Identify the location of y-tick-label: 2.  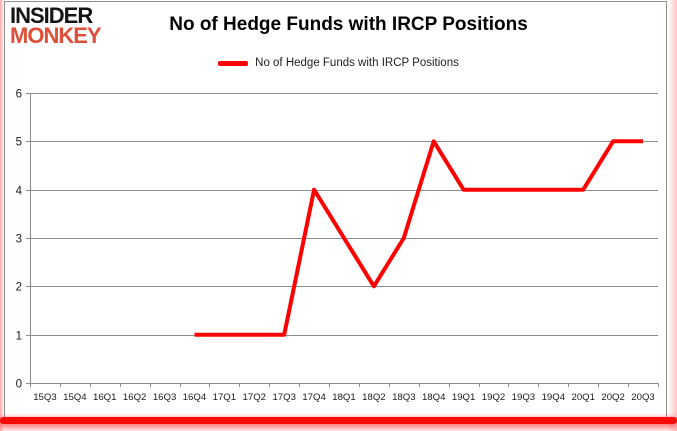
(19, 288).